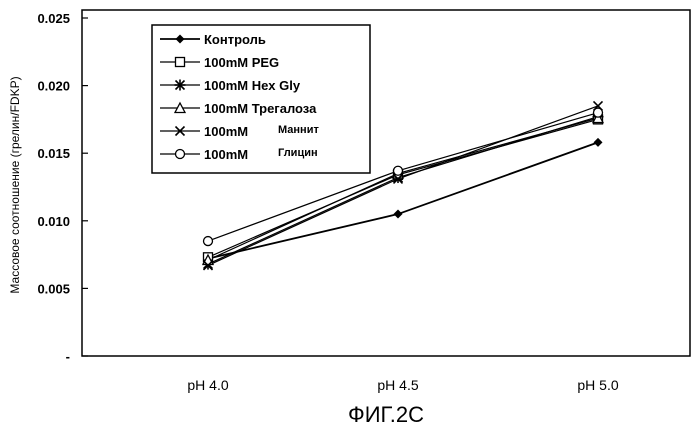  What do you see at coordinates (53, 86) in the screenshot?
I see `y-tick-label: 0.020` at bounding box center [53, 86].